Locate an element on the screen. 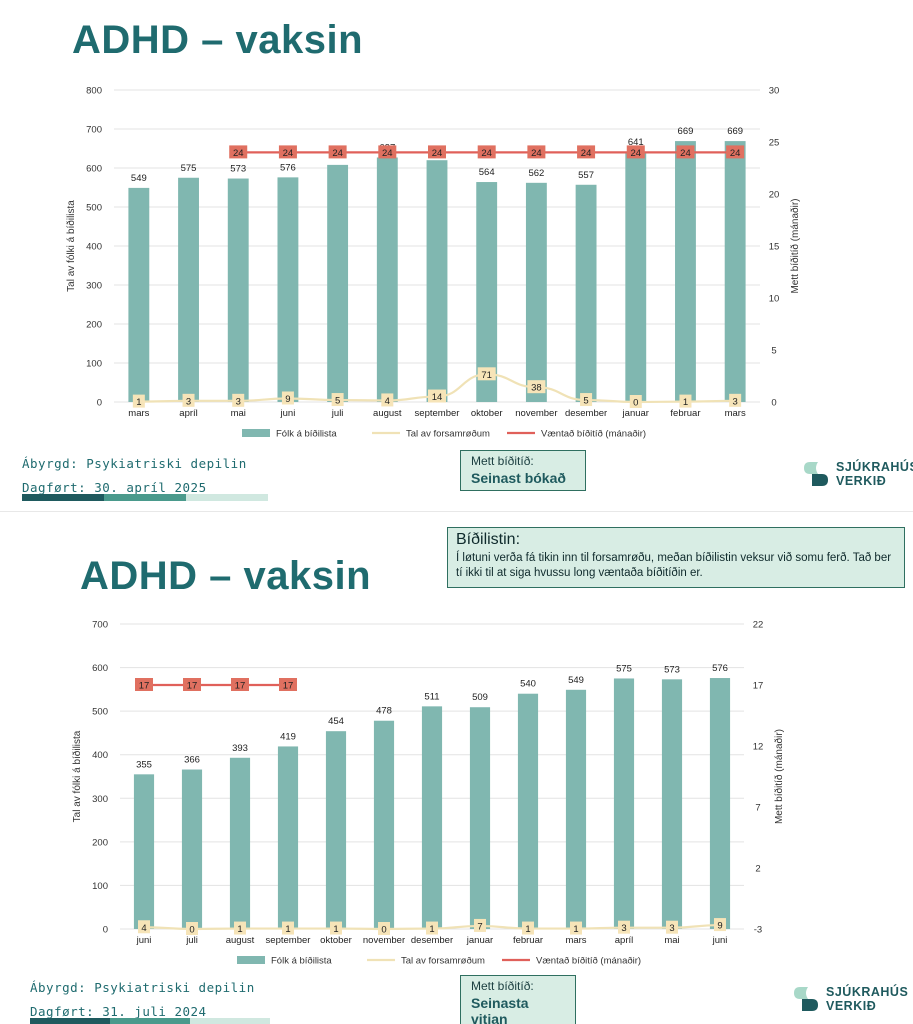  x-tick-label: august is located at coordinates (240, 940).